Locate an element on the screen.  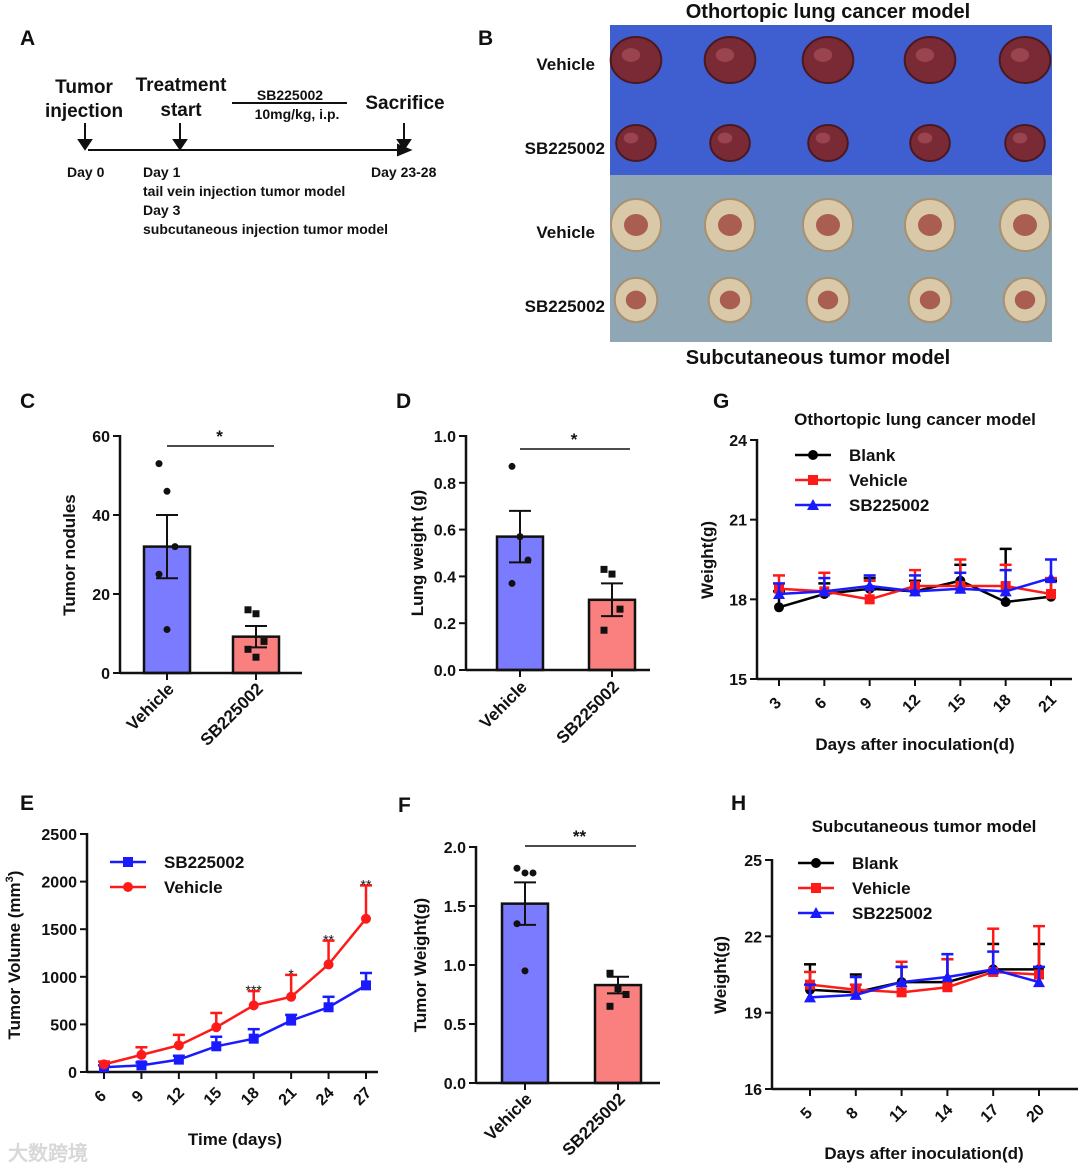
y-tick-label: 1.5 is located at coordinates (455, 907).